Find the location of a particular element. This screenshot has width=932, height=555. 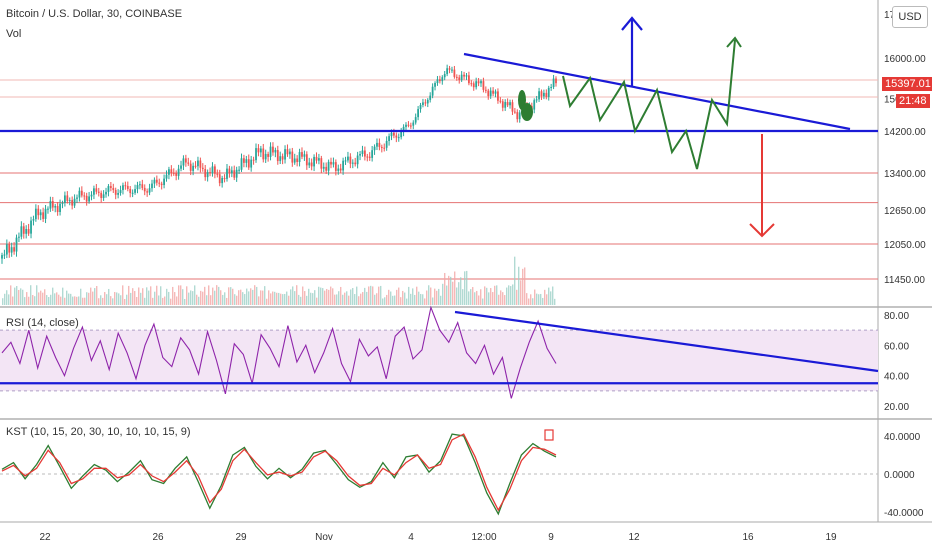

countdown-tag: 21:48 is located at coordinates (913, 101).